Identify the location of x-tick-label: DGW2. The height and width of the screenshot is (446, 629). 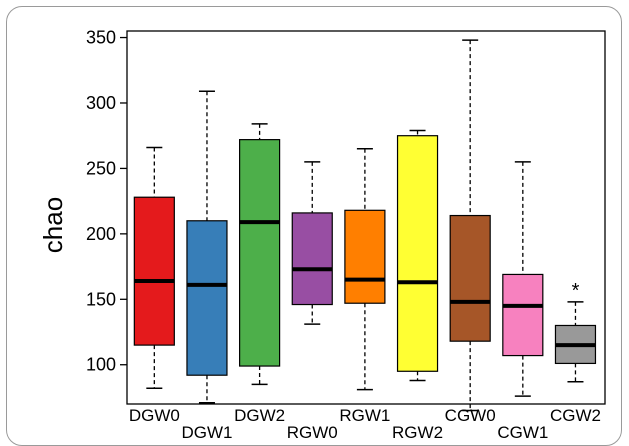
(259, 415).